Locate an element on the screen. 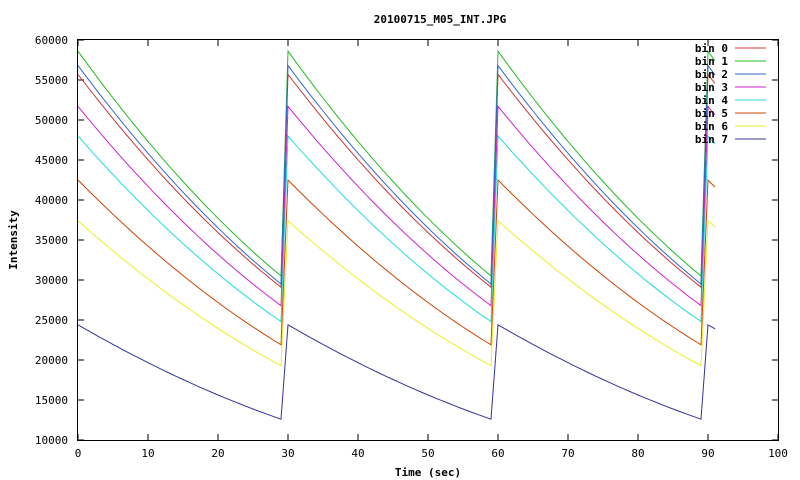  y-tick-label: 30000 is located at coordinates (51, 280).